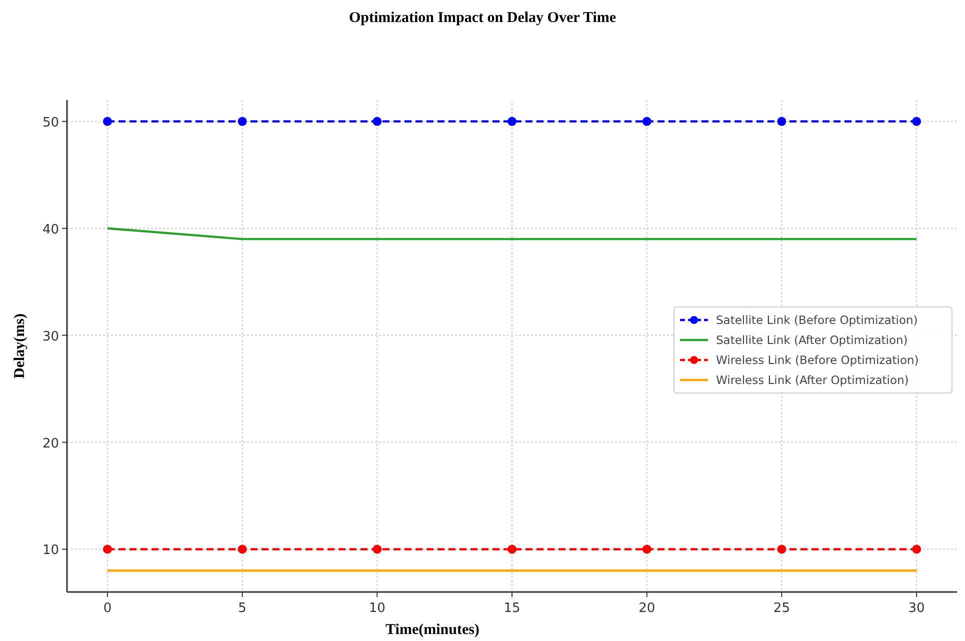  I want to click on x-tick-label: 20, so click(647, 608).